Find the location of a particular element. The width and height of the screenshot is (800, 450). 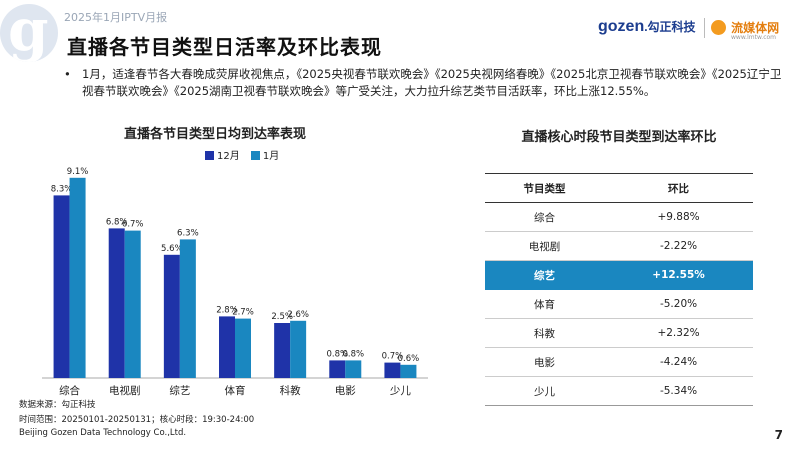

col-header-change: 环比 is located at coordinates (678, 188).